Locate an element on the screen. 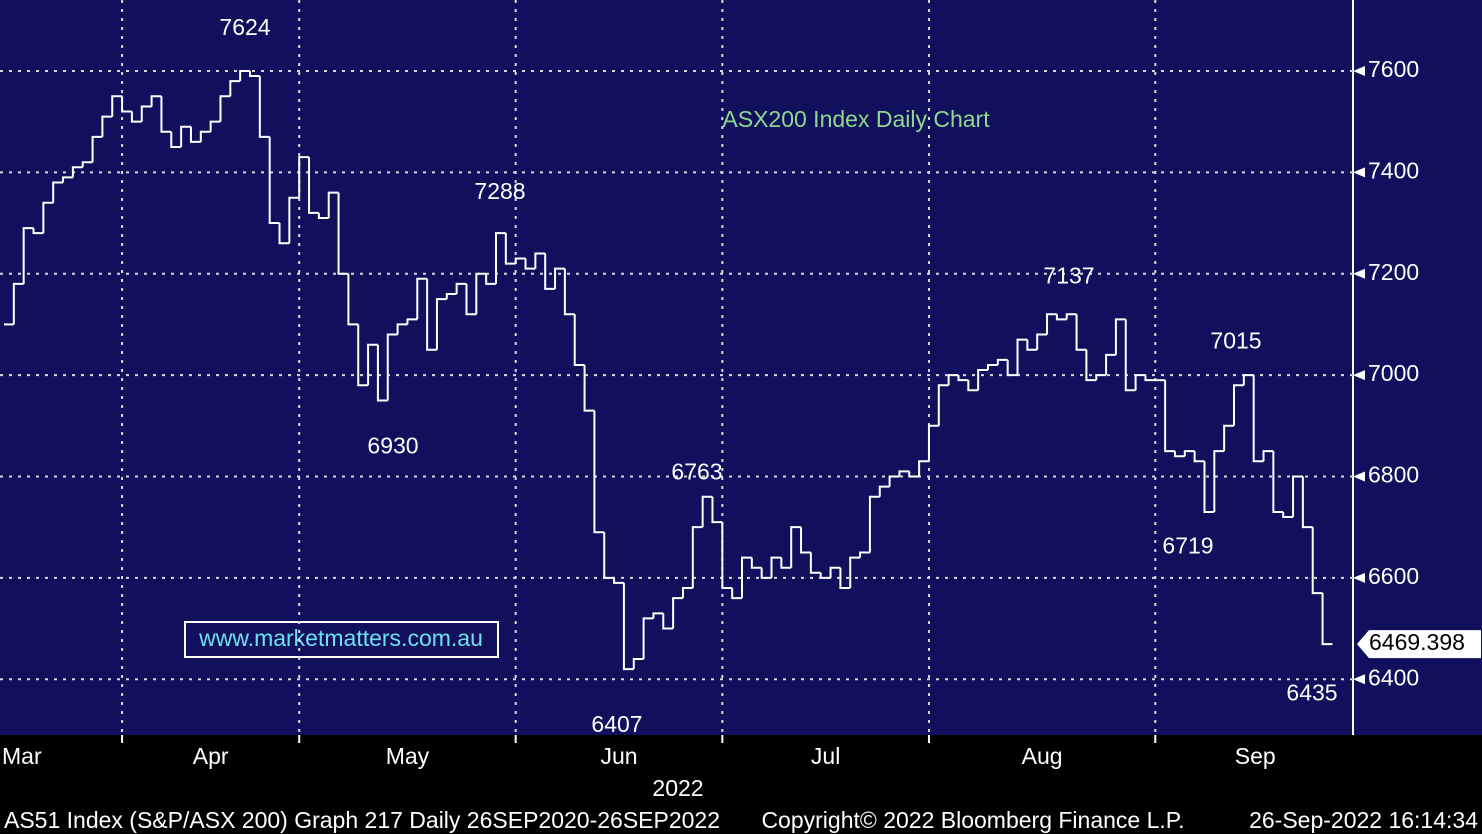 The width and height of the screenshot is (1482, 834). x-tick-label: Mar is located at coordinates (22, 756).